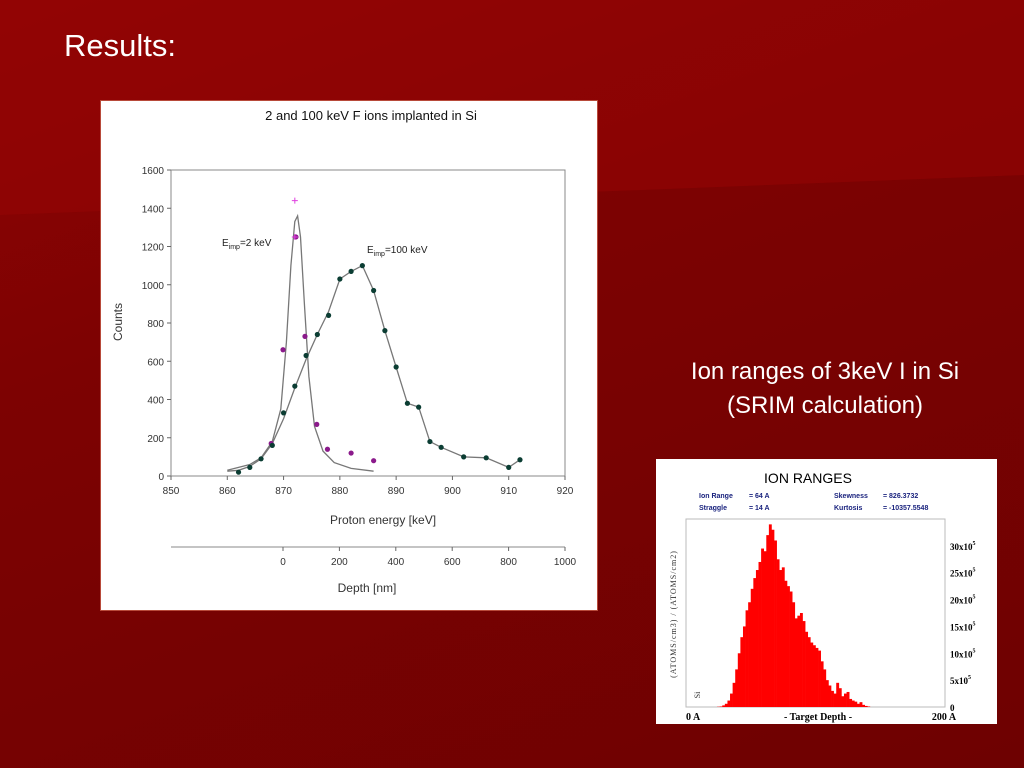  I want to click on srim-x-axis-label: - Target Depth -, so click(818, 717).